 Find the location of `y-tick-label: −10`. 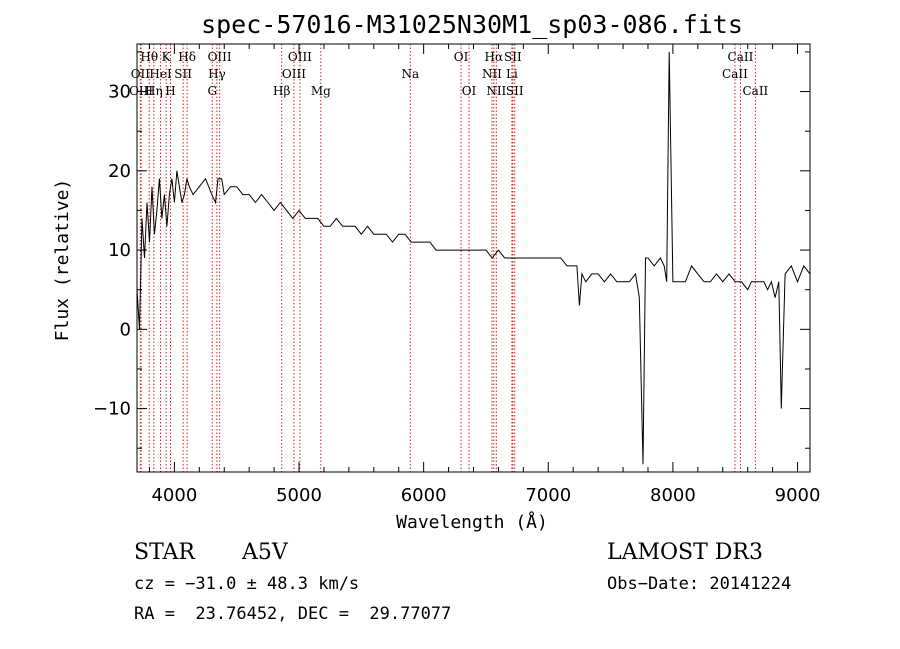

y-tick-label: −10 is located at coordinates (112, 409).